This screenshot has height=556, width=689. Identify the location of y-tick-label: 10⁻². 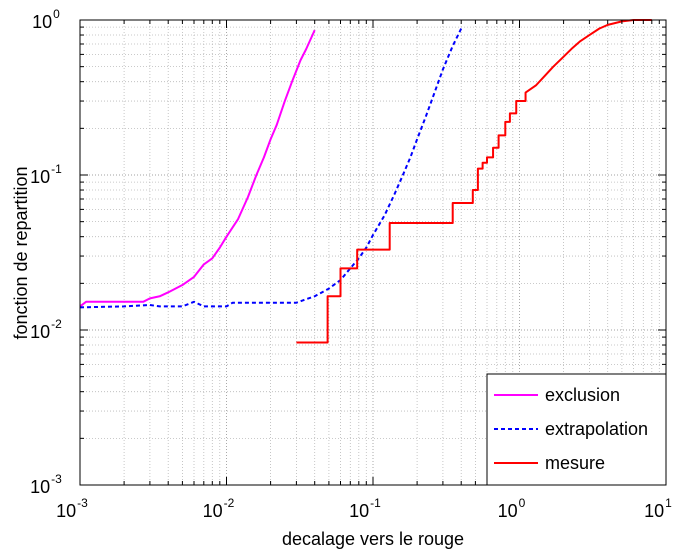
(46, 329).